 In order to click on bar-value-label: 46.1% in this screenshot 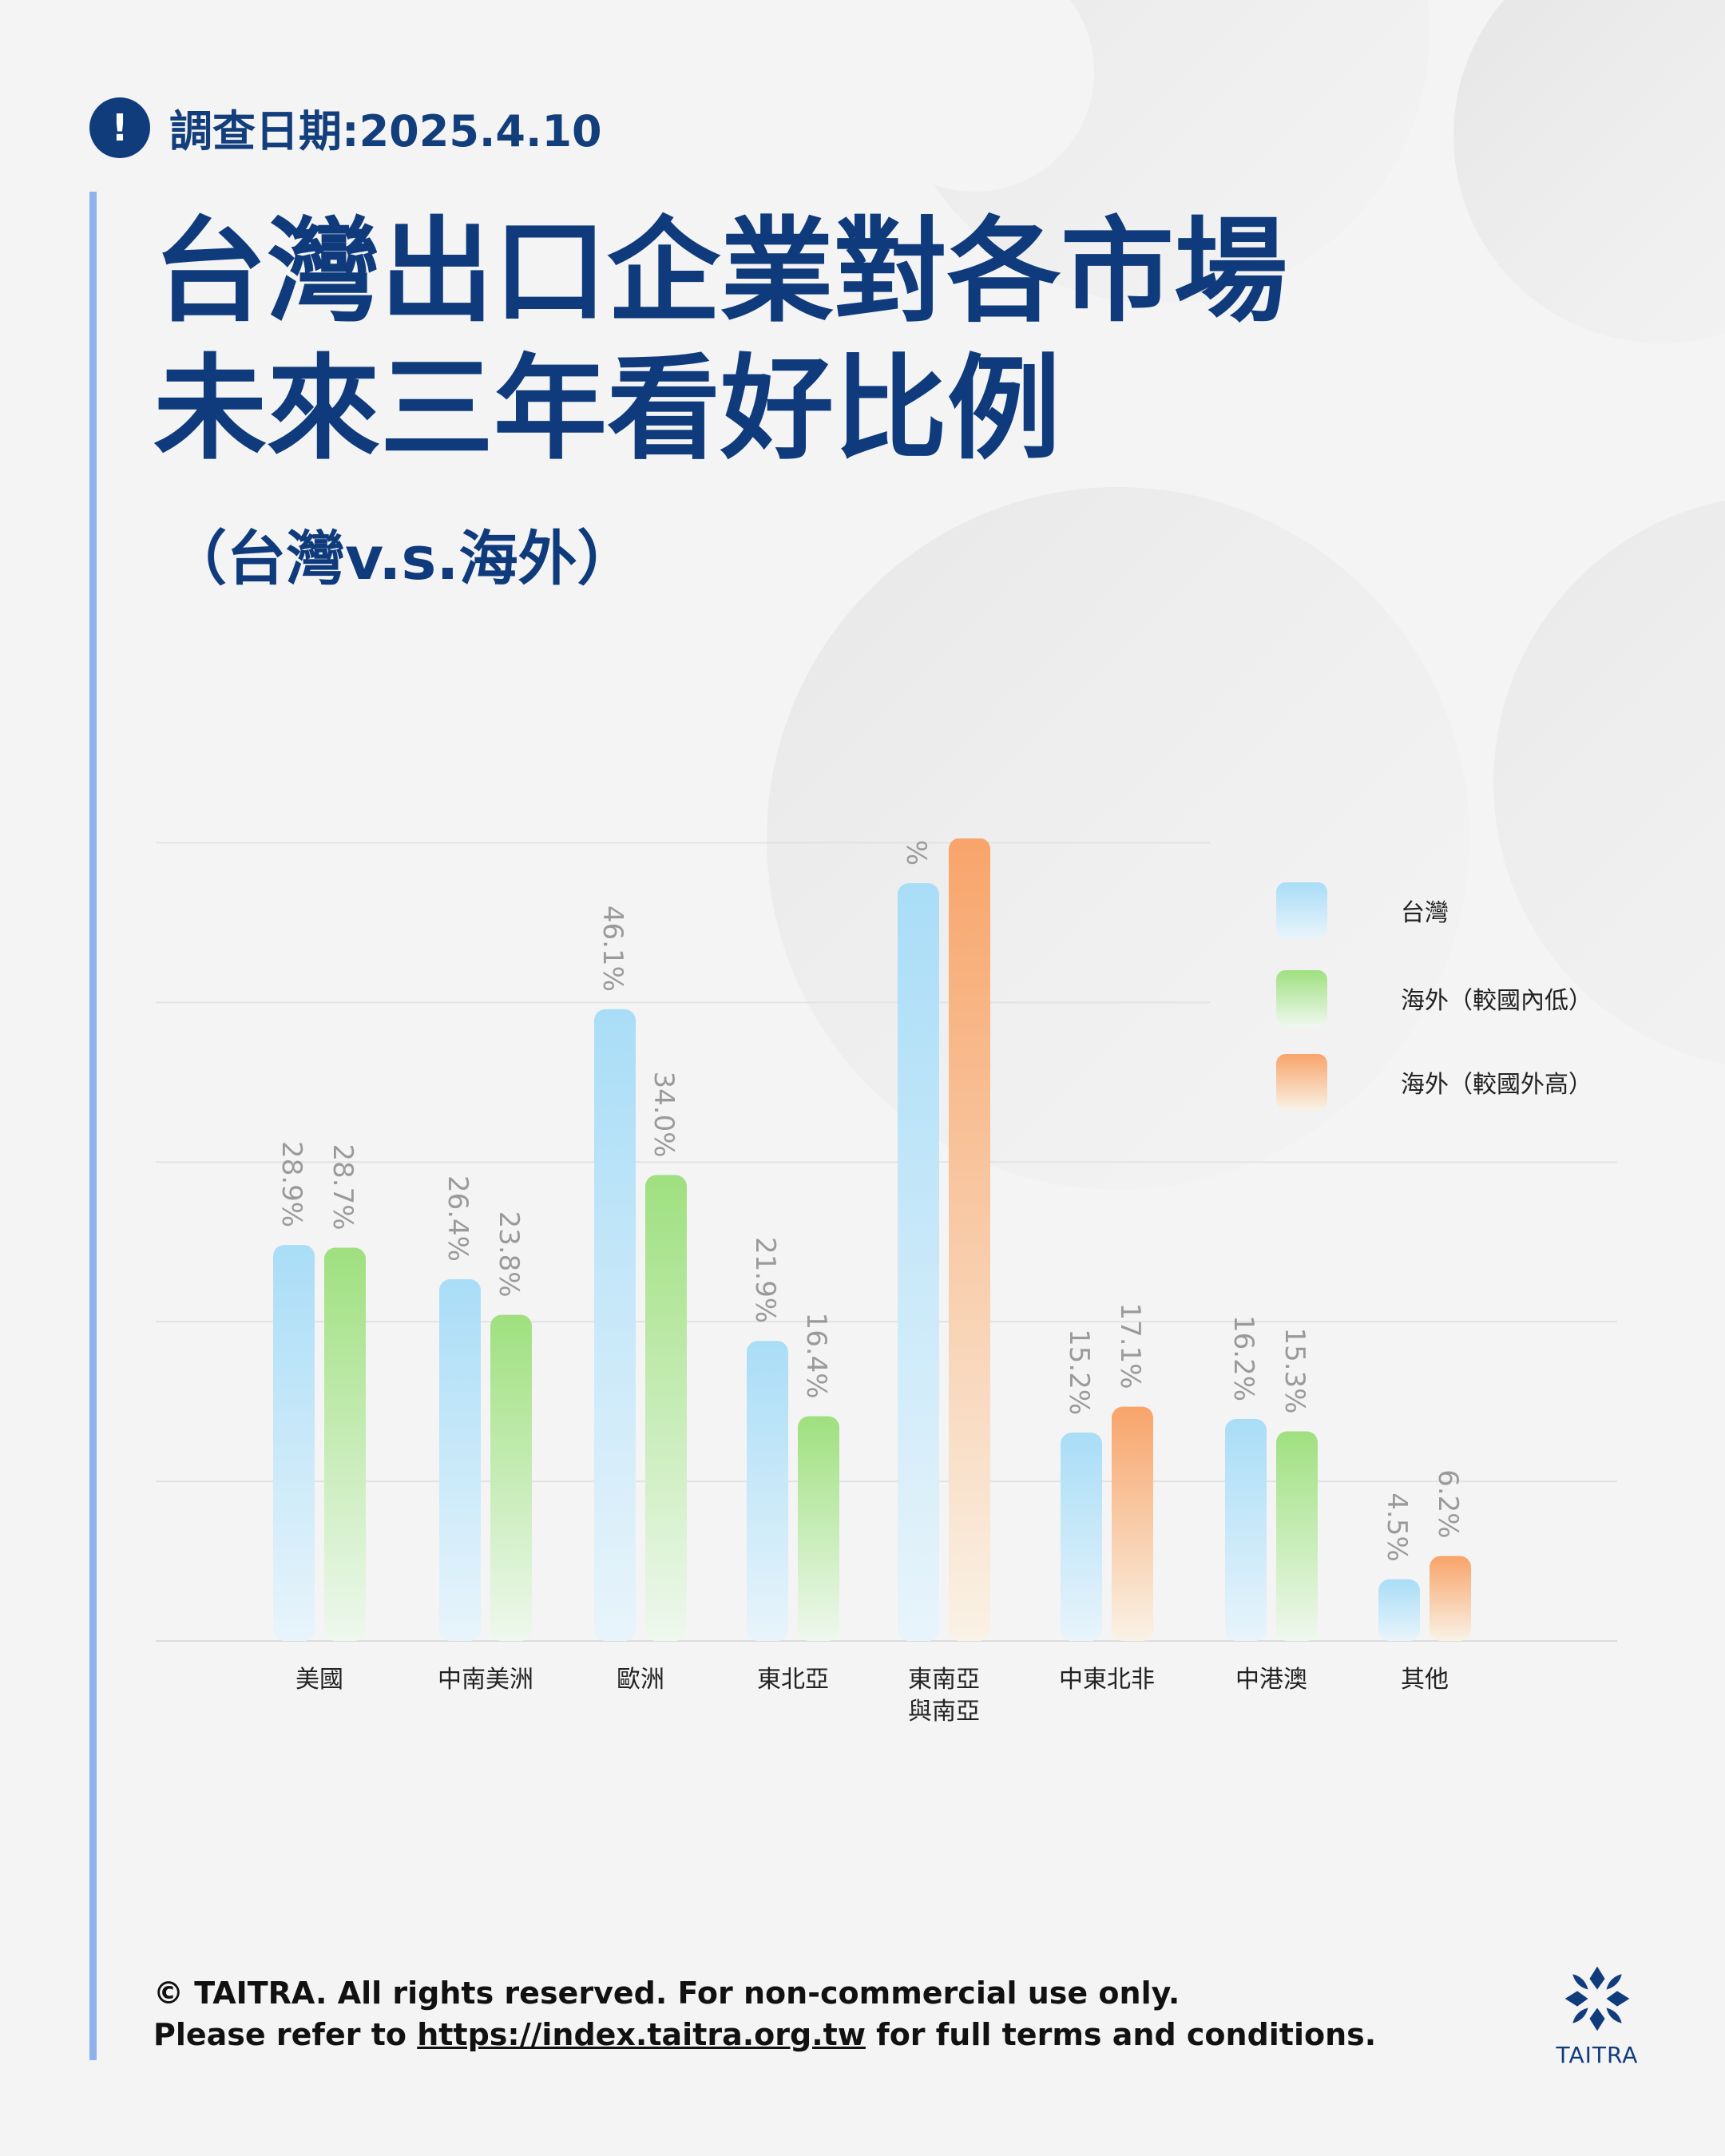, I will do `click(613, 949)`.